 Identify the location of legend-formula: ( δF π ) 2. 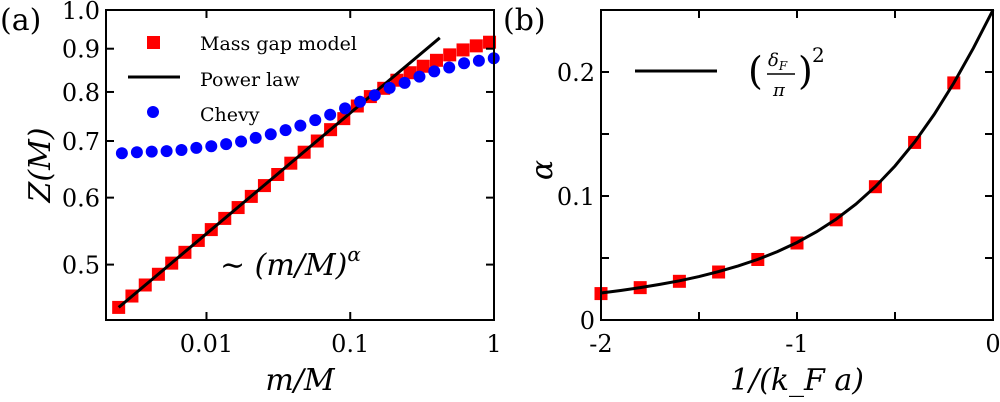
(786, 72).